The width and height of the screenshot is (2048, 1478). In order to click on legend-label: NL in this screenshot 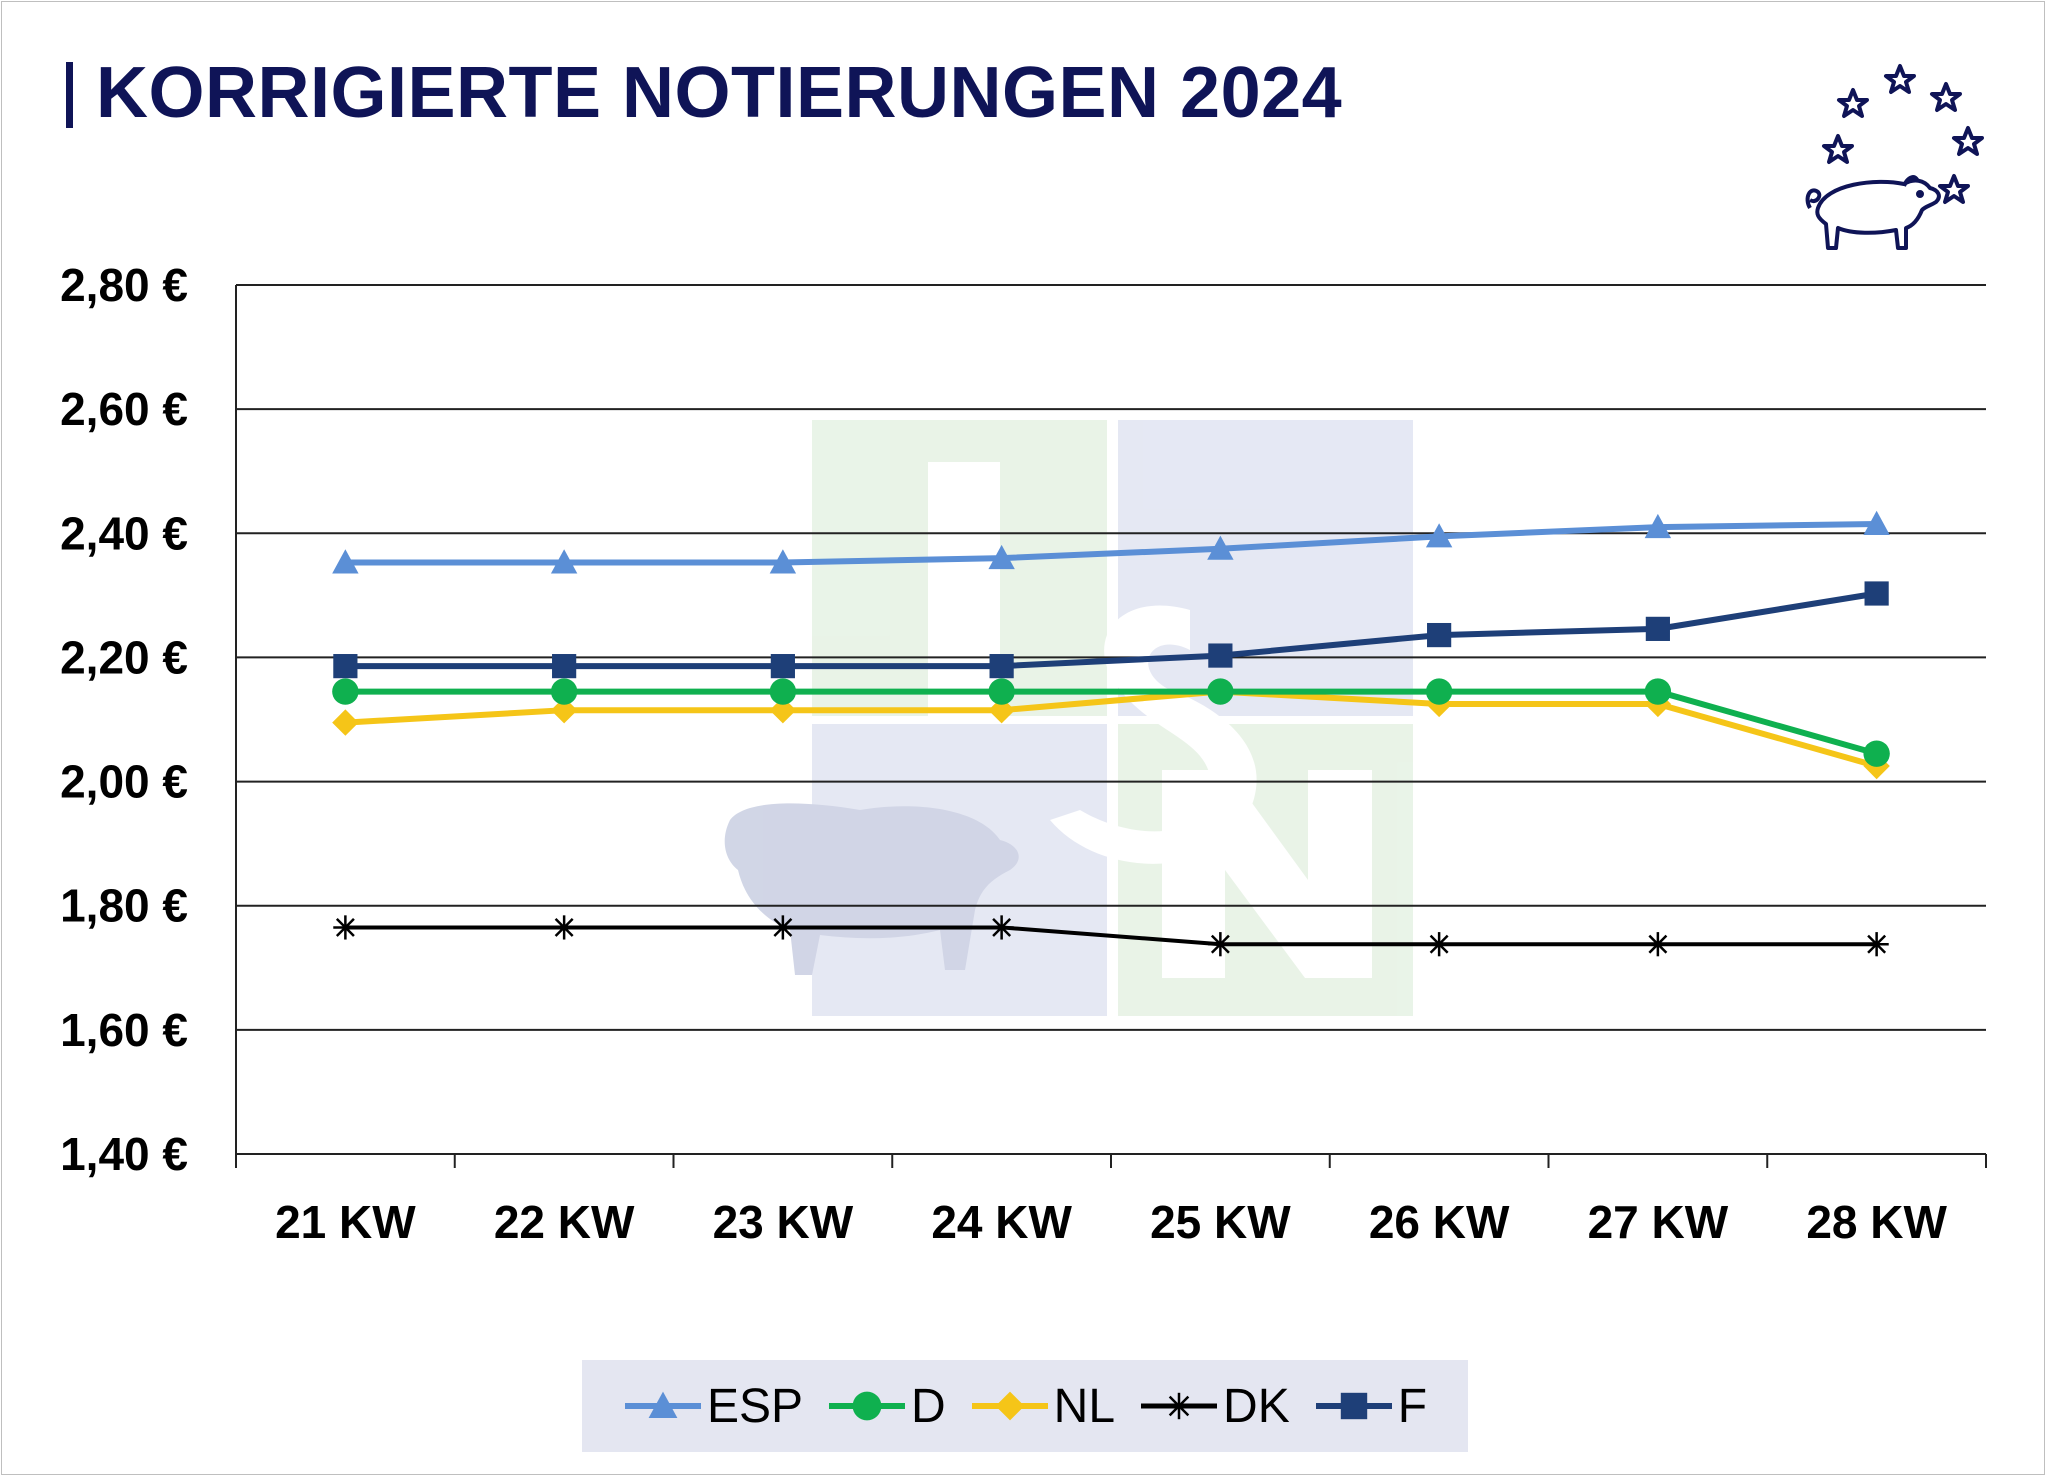, I will do `click(1084, 1406)`.